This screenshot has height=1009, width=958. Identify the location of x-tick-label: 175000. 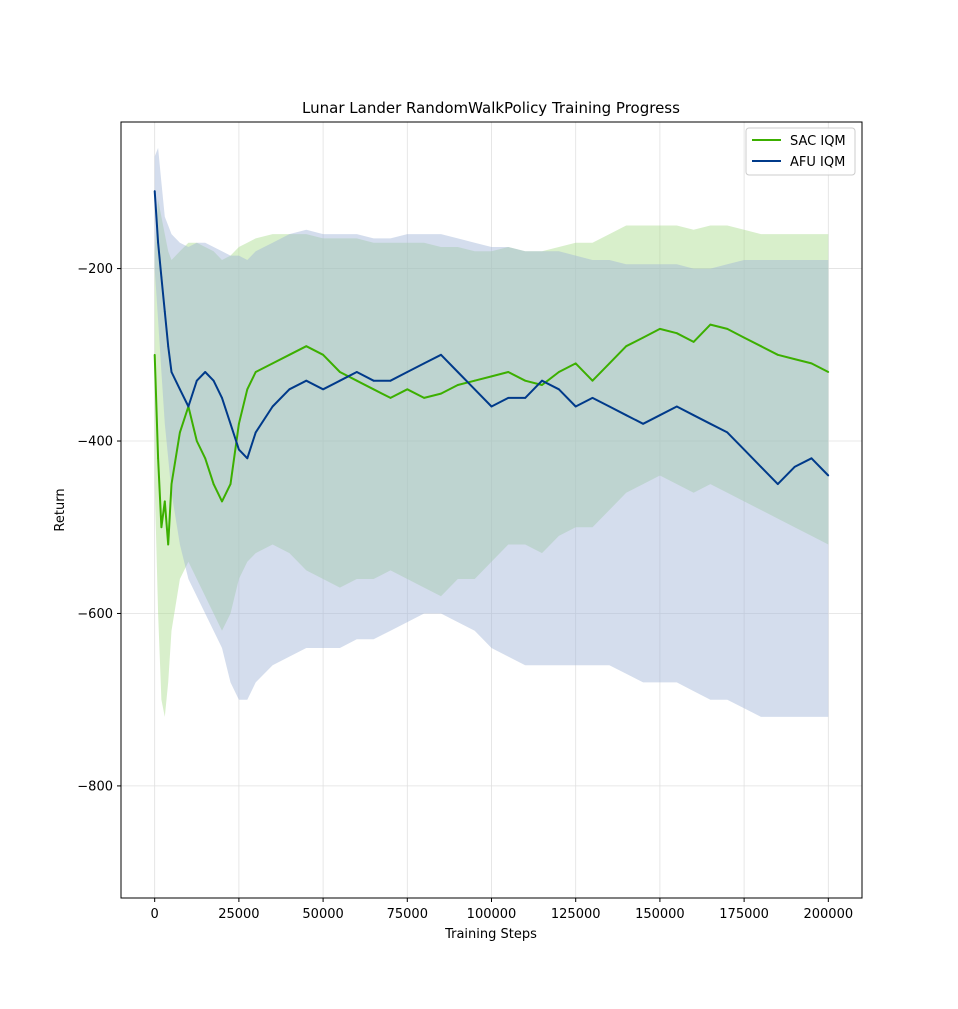
(744, 914).